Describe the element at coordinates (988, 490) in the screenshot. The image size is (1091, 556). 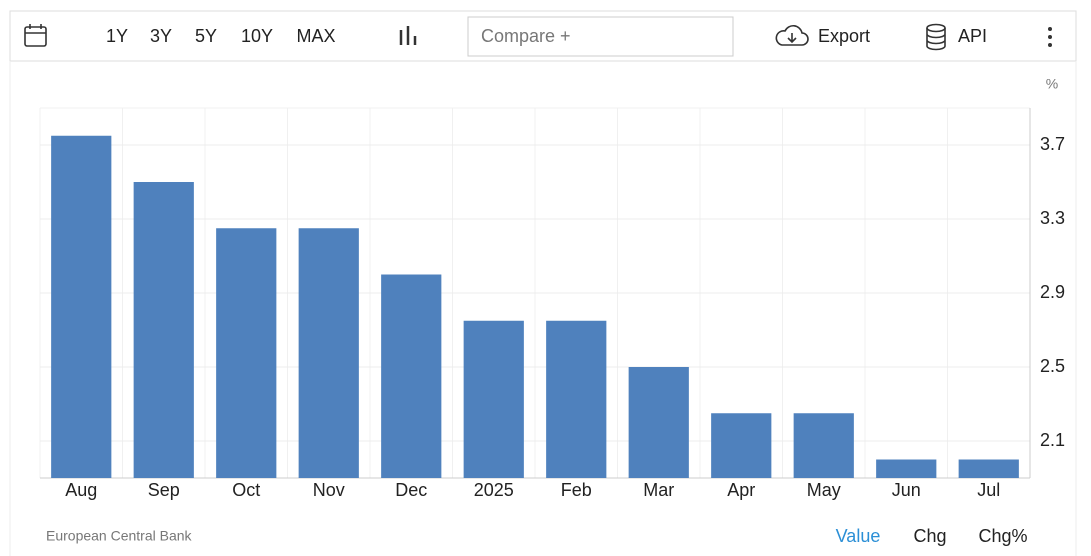
I see `x-tick-label: Jul` at that location.